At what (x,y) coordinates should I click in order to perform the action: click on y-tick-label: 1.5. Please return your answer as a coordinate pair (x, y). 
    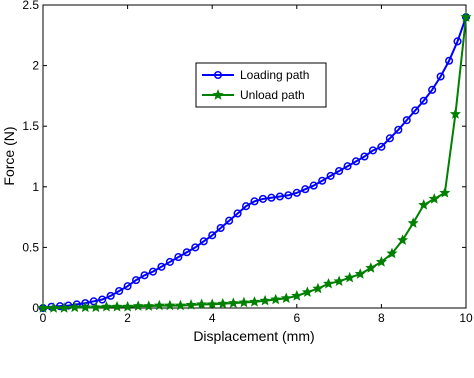
    Looking at the image, I should click on (30, 126).